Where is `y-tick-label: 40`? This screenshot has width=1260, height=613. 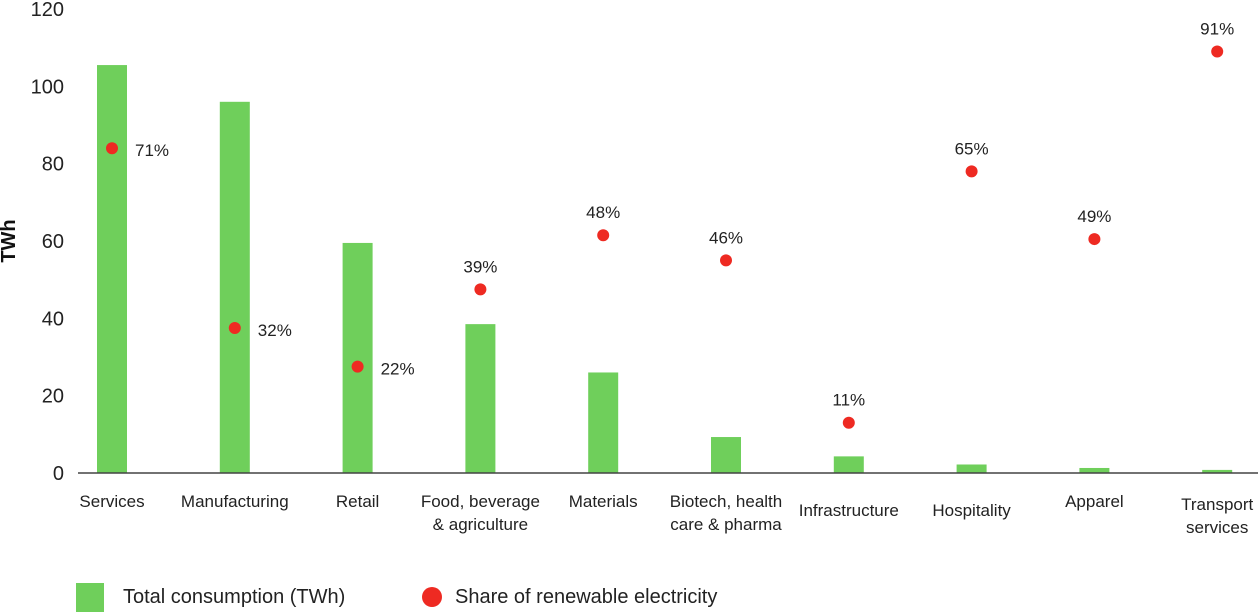
y-tick-label: 40 is located at coordinates (53, 319).